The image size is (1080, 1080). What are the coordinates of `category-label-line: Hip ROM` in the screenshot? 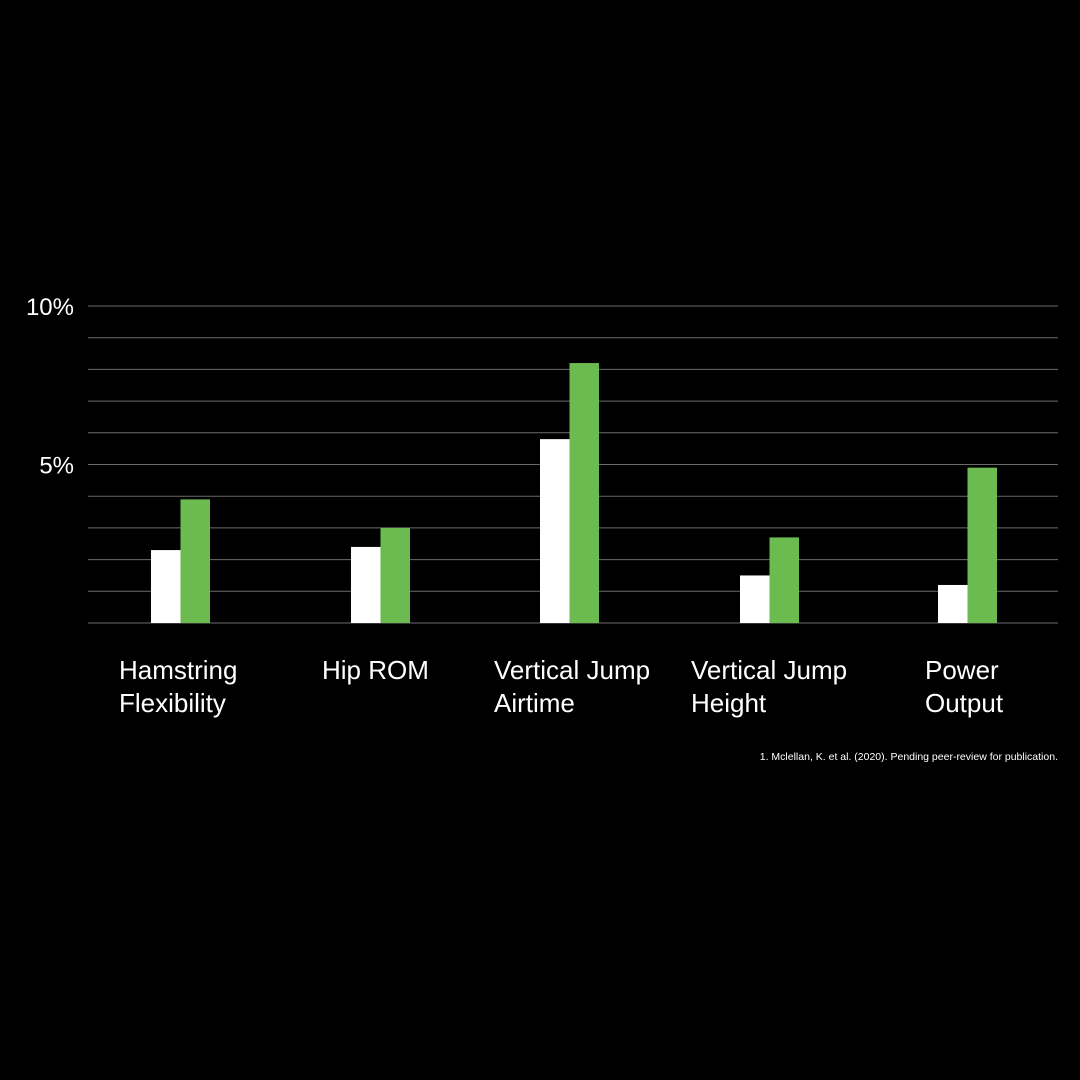 It's located at (375, 670).